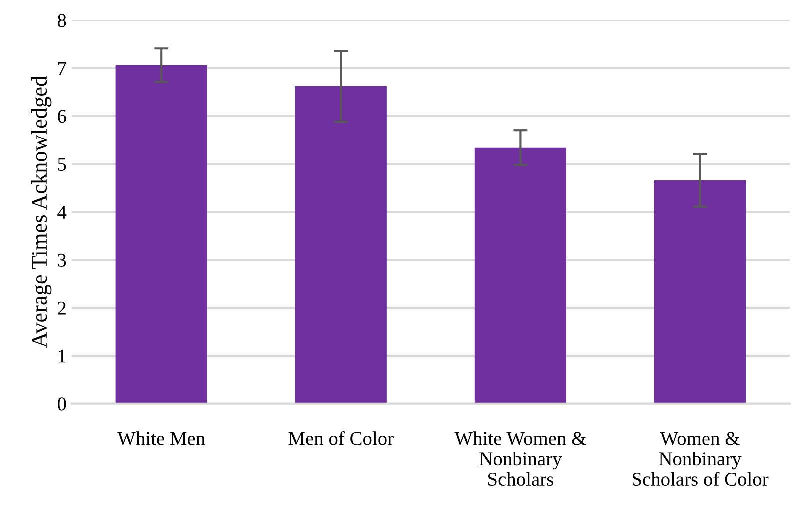 The width and height of the screenshot is (798, 508). I want to click on y-axis-title: Average Times Acknowledged, so click(41, 212).